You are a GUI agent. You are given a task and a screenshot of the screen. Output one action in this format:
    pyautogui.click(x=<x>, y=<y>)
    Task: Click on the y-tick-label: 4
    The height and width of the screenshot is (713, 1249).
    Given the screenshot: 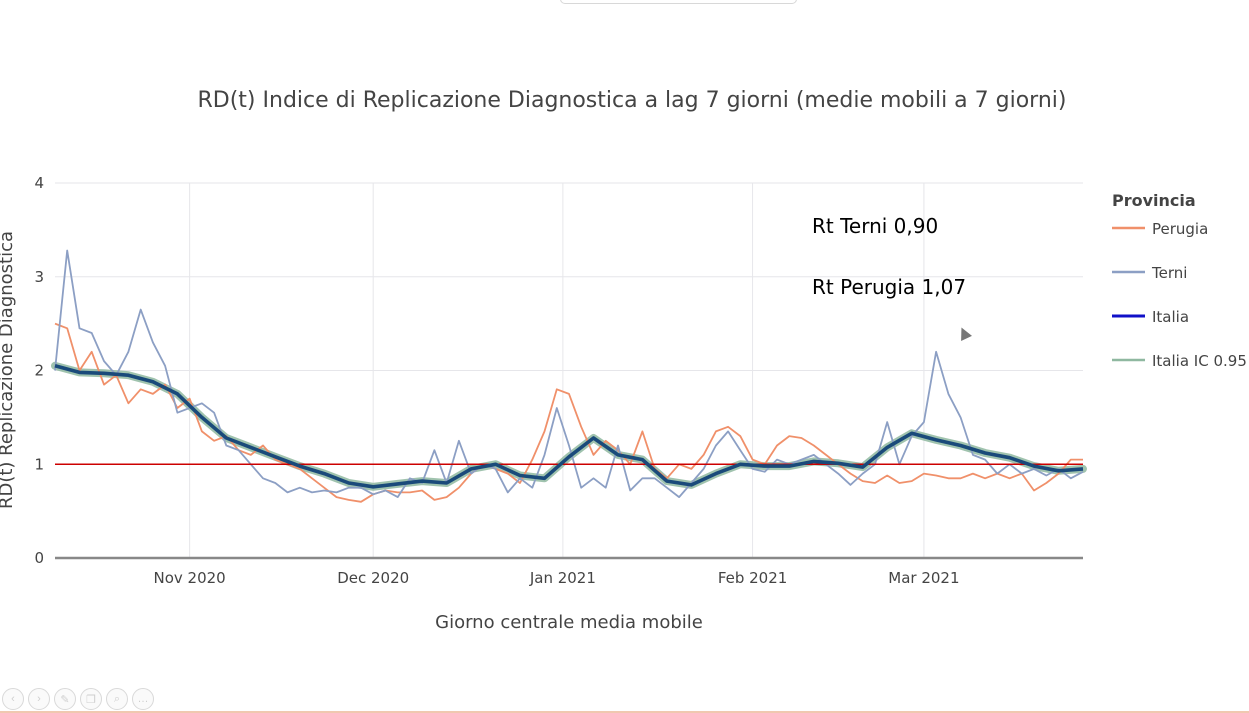 What is the action you would take?
    pyautogui.click(x=39, y=183)
    